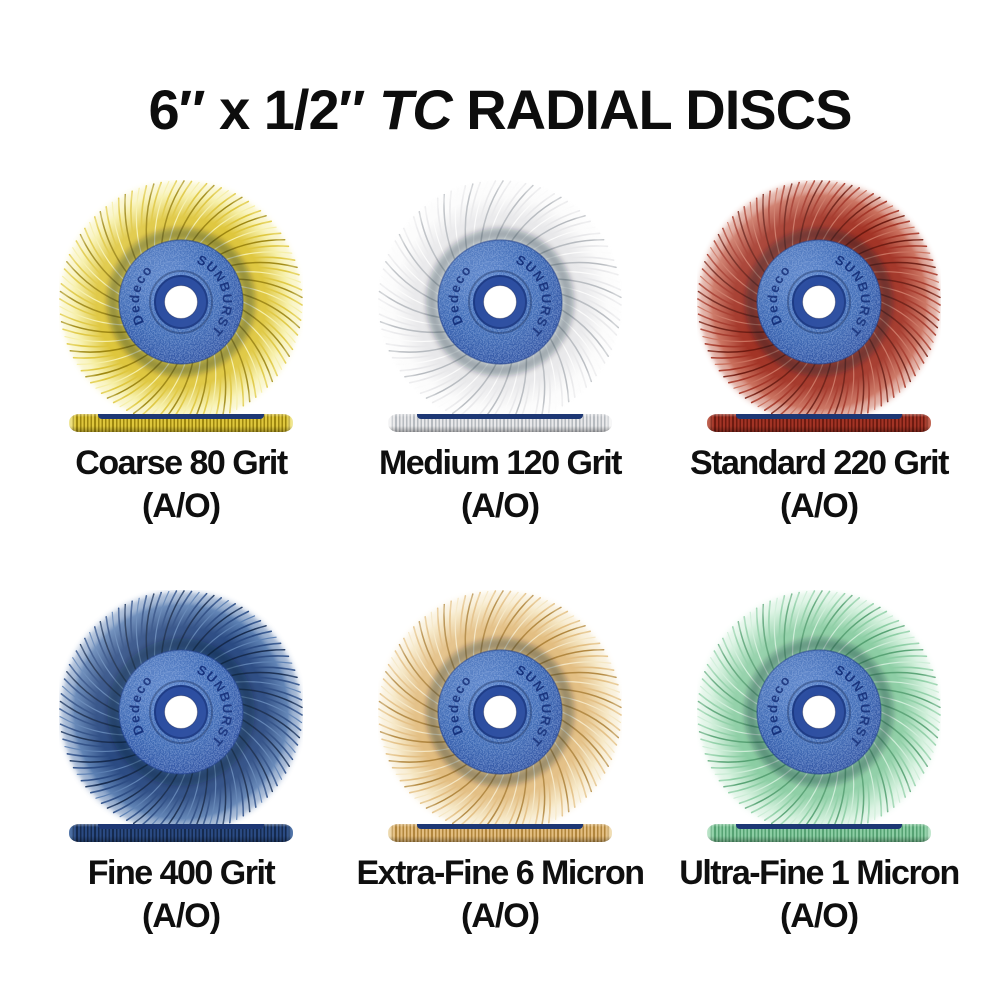 The height and width of the screenshot is (1000, 1000). Describe the element at coordinates (181, 423) in the screenshot. I see `disc-edge-view-coarse` at that location.